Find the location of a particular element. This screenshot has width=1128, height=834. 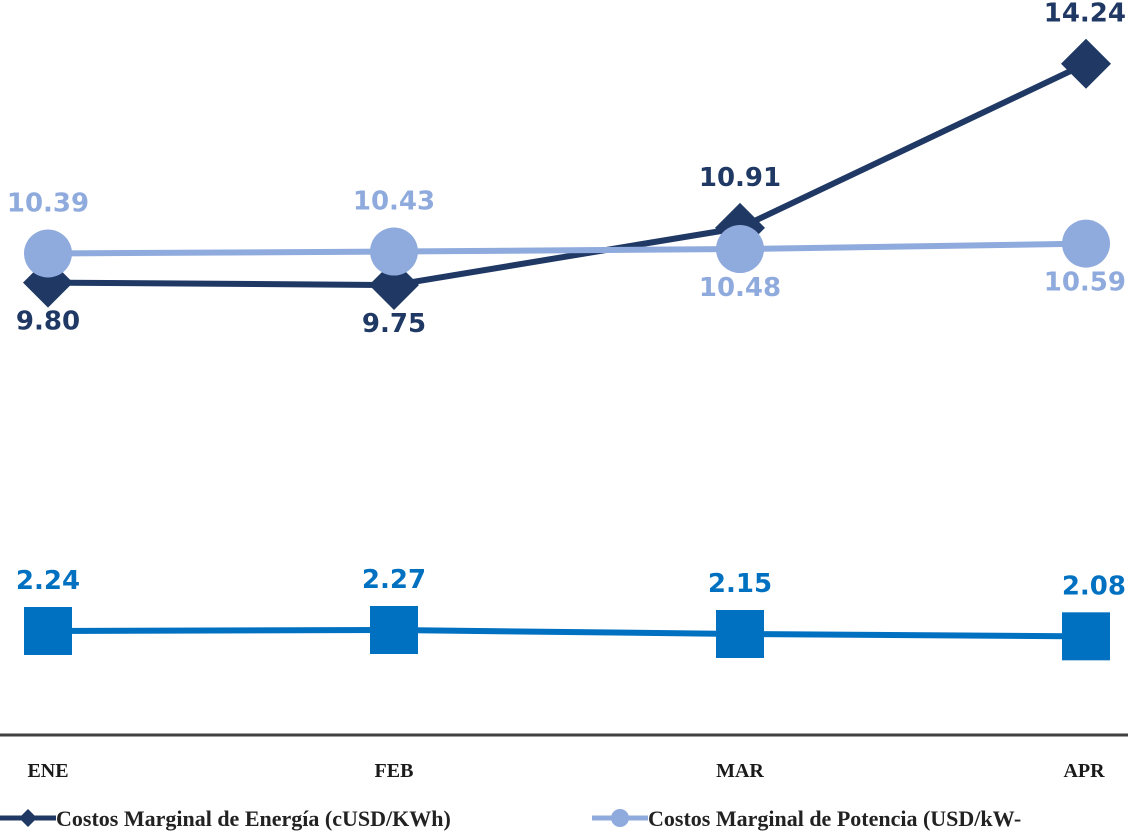

data-label: 9.80 is located at coordinates (48, 322).